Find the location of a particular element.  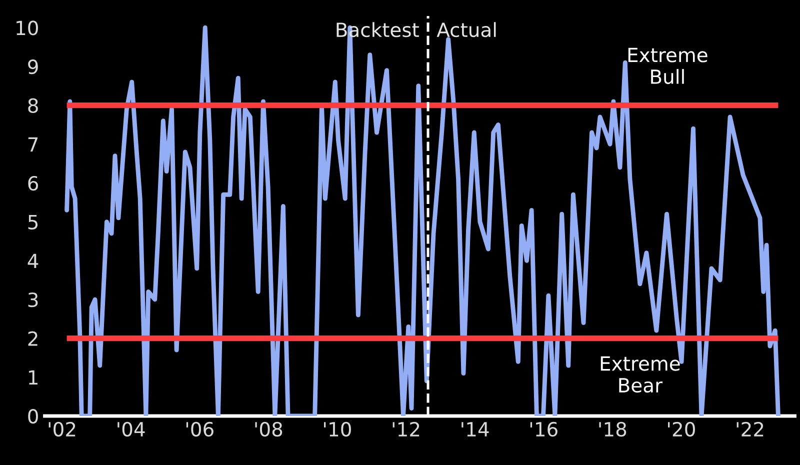

x-tick-label: '22 is located at coordinates (750, 429).